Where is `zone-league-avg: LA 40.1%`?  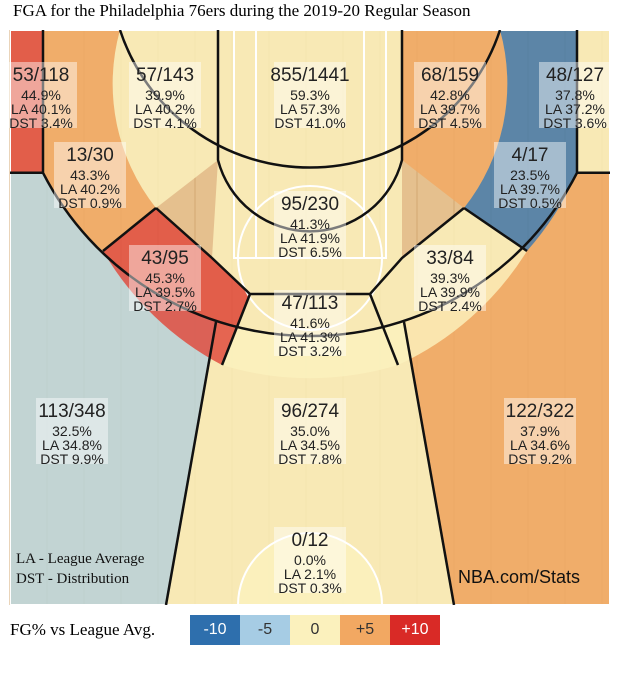
zone-league-avg: LA 40.1% is located at coordinates (41, 109).